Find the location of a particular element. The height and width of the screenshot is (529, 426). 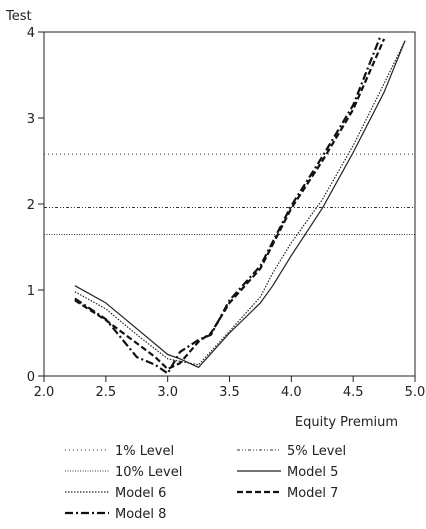

y-tick-label-0: 0 is located at coordinates (31, 377).